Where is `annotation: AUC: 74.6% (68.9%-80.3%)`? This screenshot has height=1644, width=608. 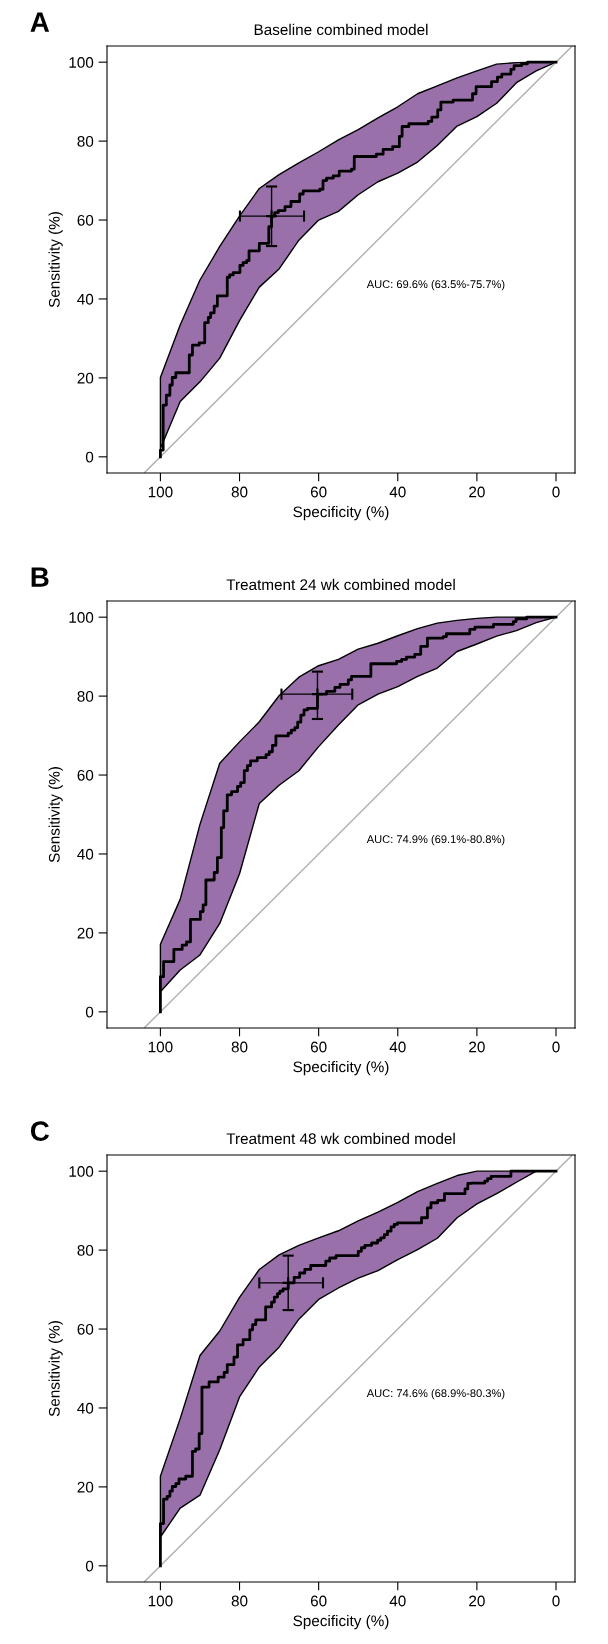 annotation: AUC: 74.6% (68.9%-80.3%) is located at coordinates (435, 1394).